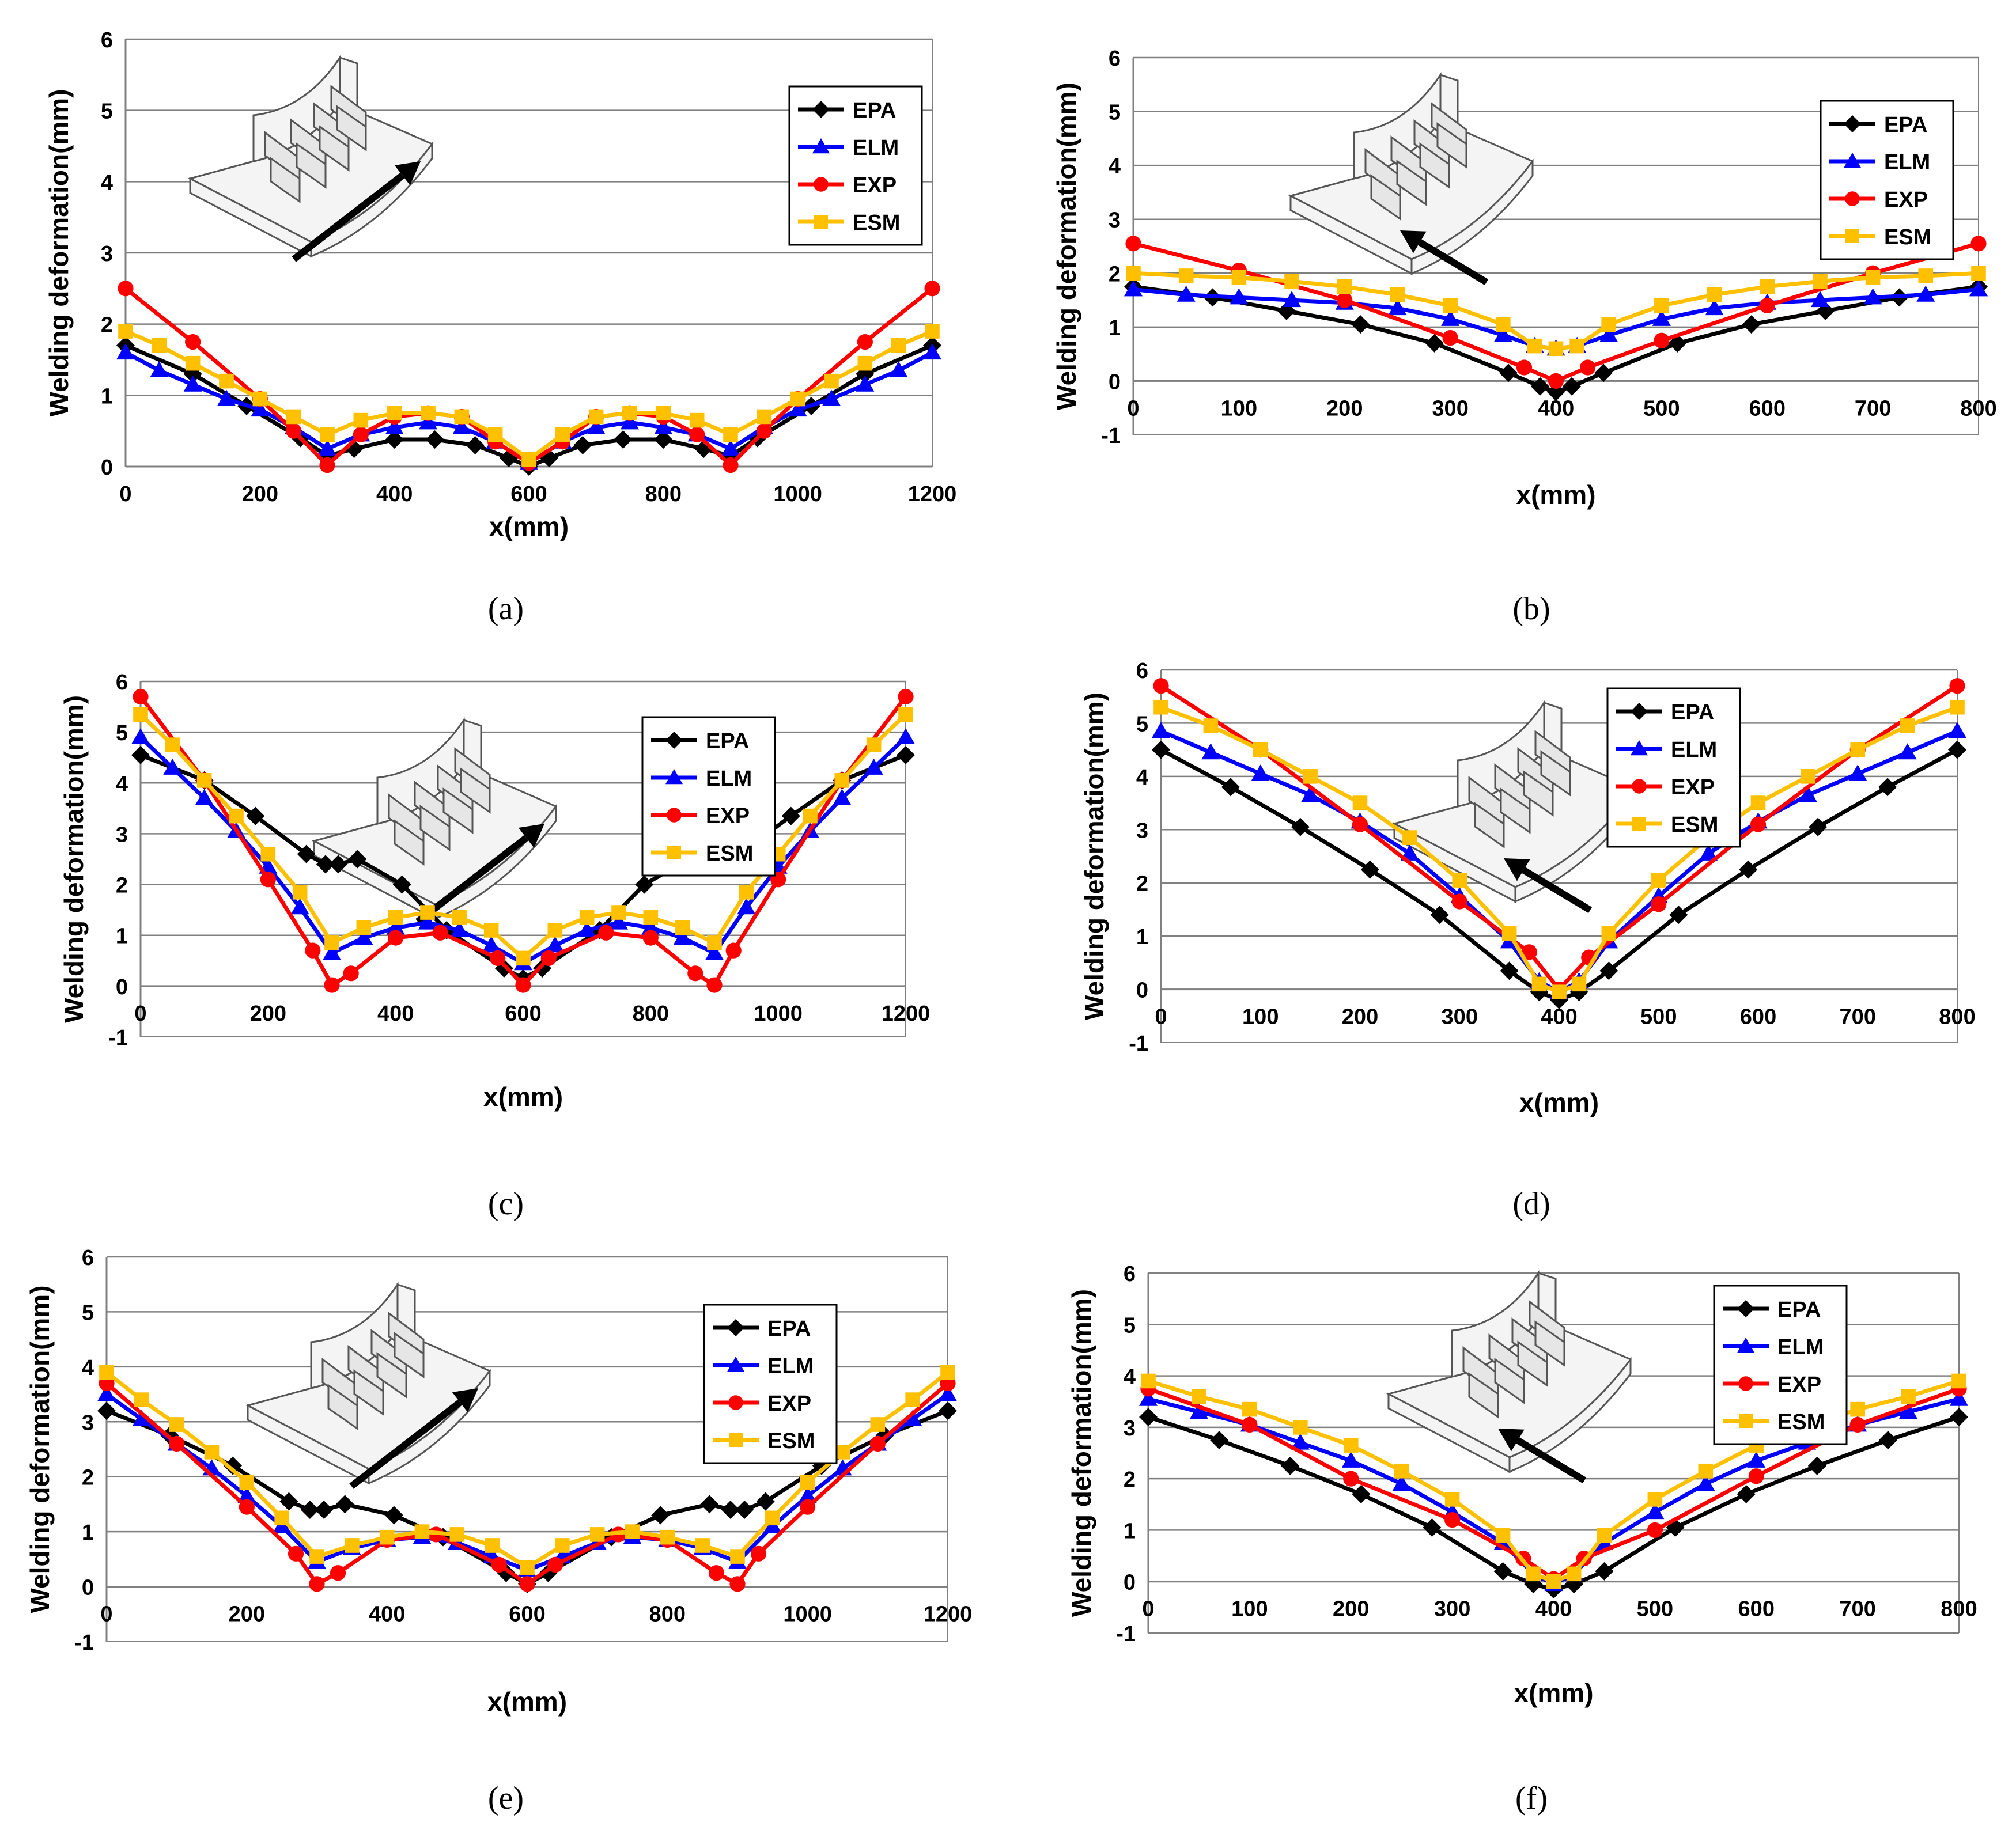 The height and width of the screenshot is (1845, 2016). I want to click on y-tick-label: 3, so click(107, 254).